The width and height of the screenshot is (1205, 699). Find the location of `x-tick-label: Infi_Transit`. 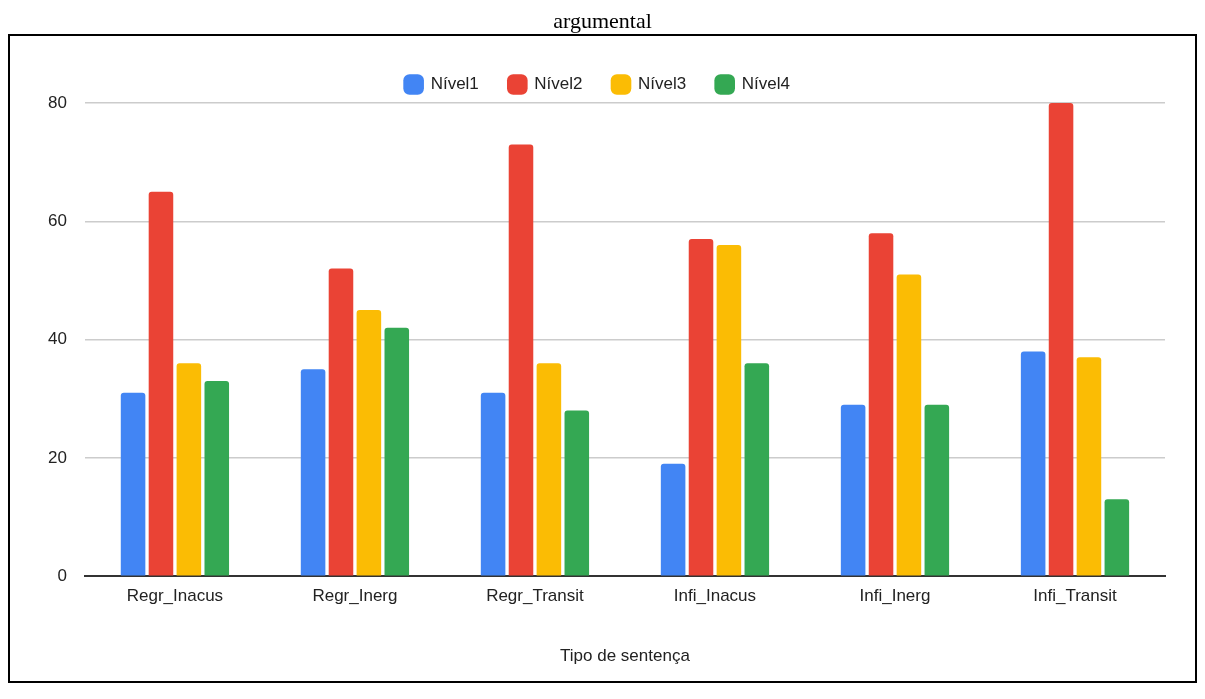

x-tick-label: Infi_Transit is located at coordinates (1075, 596).